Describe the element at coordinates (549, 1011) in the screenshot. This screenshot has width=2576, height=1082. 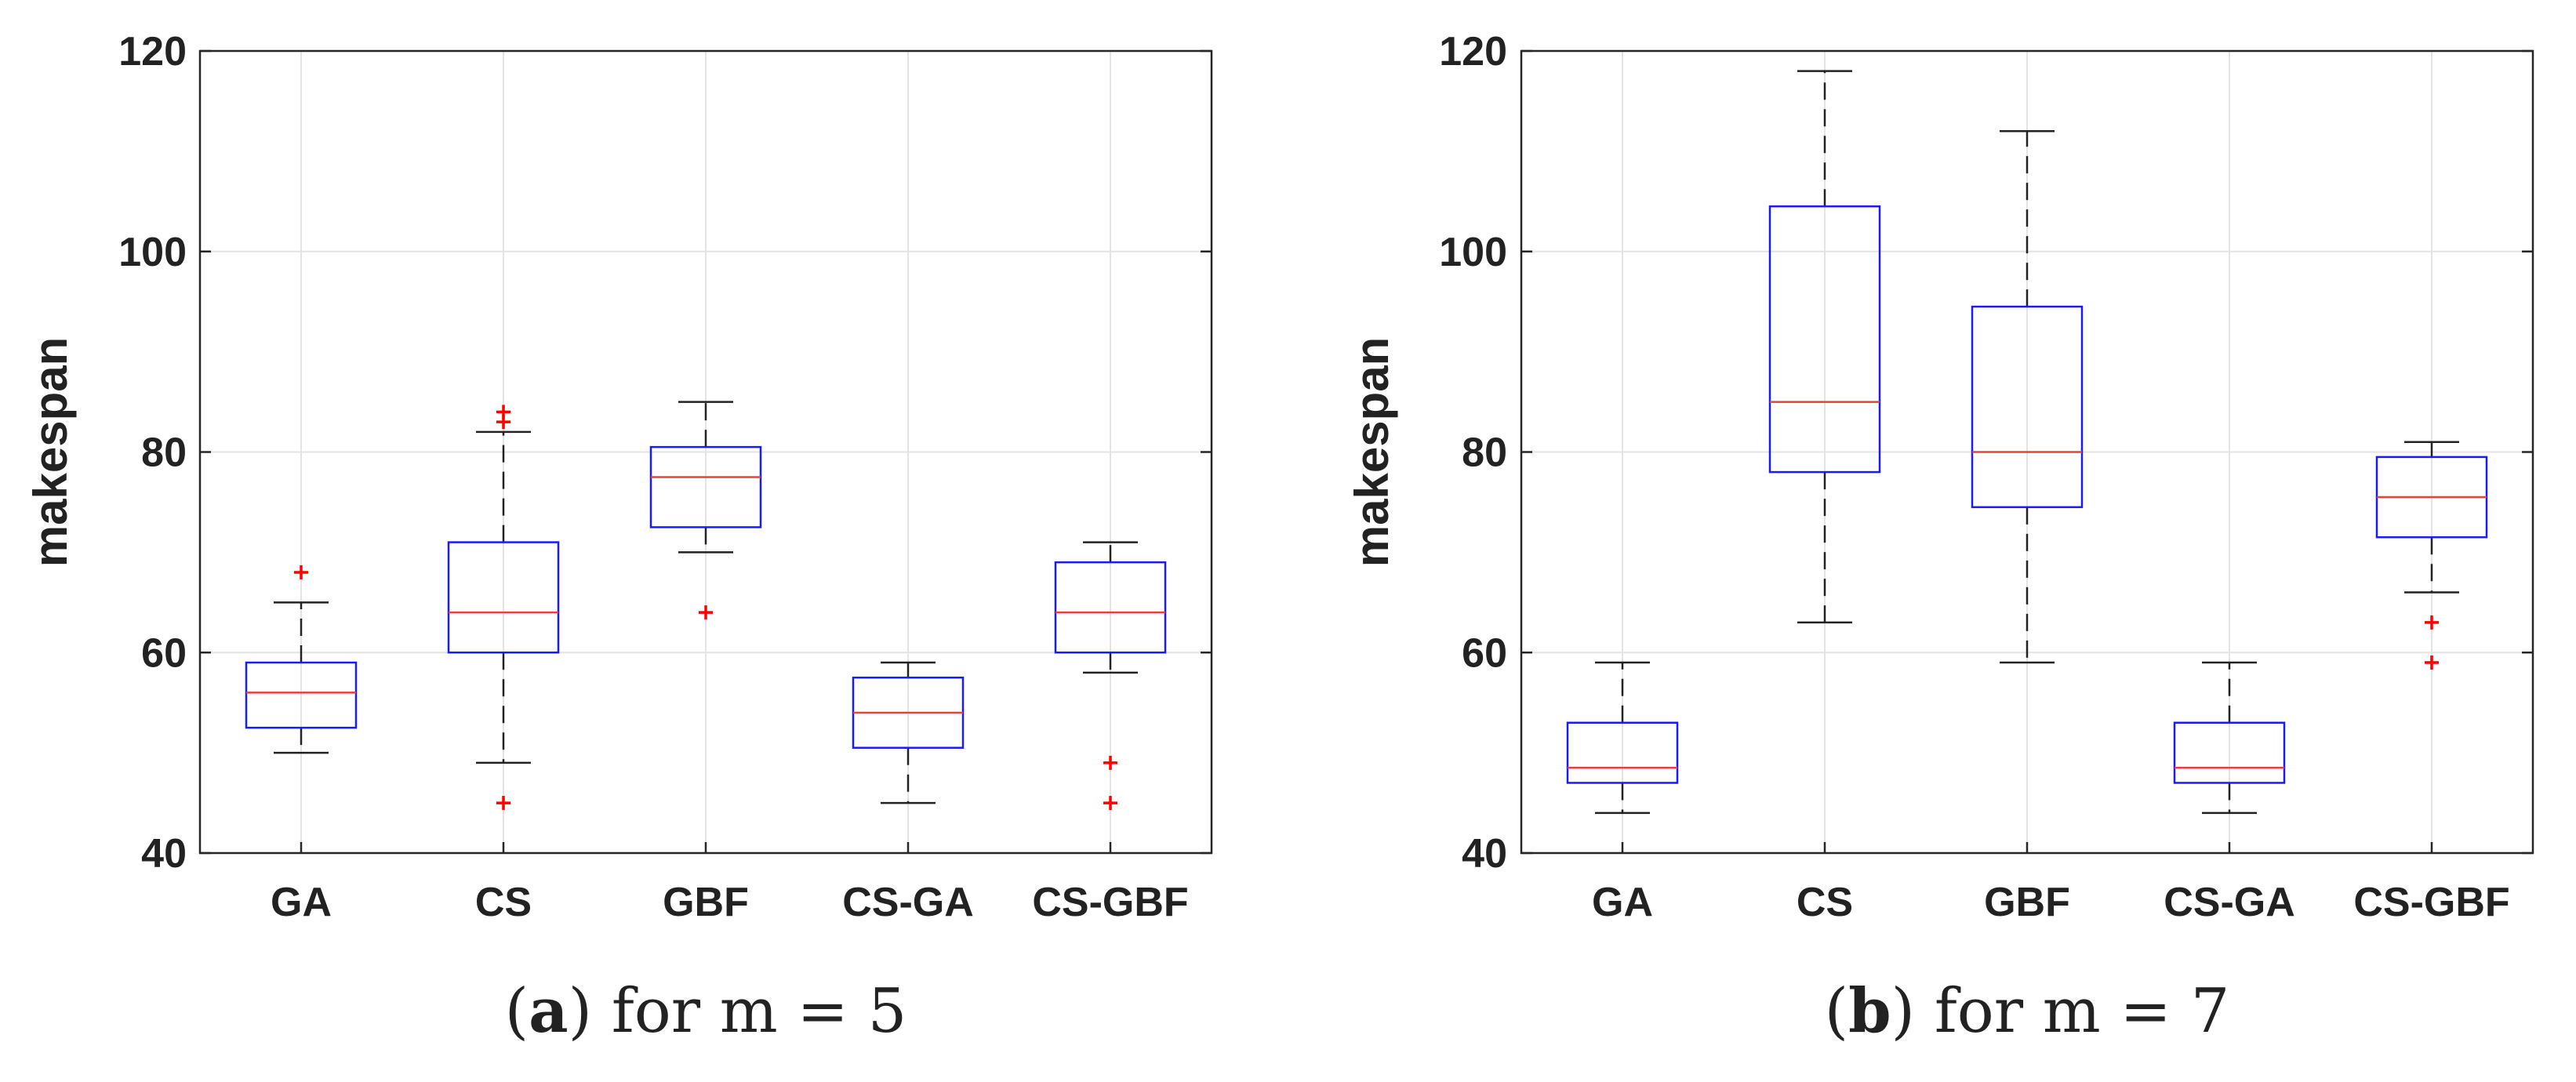
I see `caption-a-letter: a` at that location.